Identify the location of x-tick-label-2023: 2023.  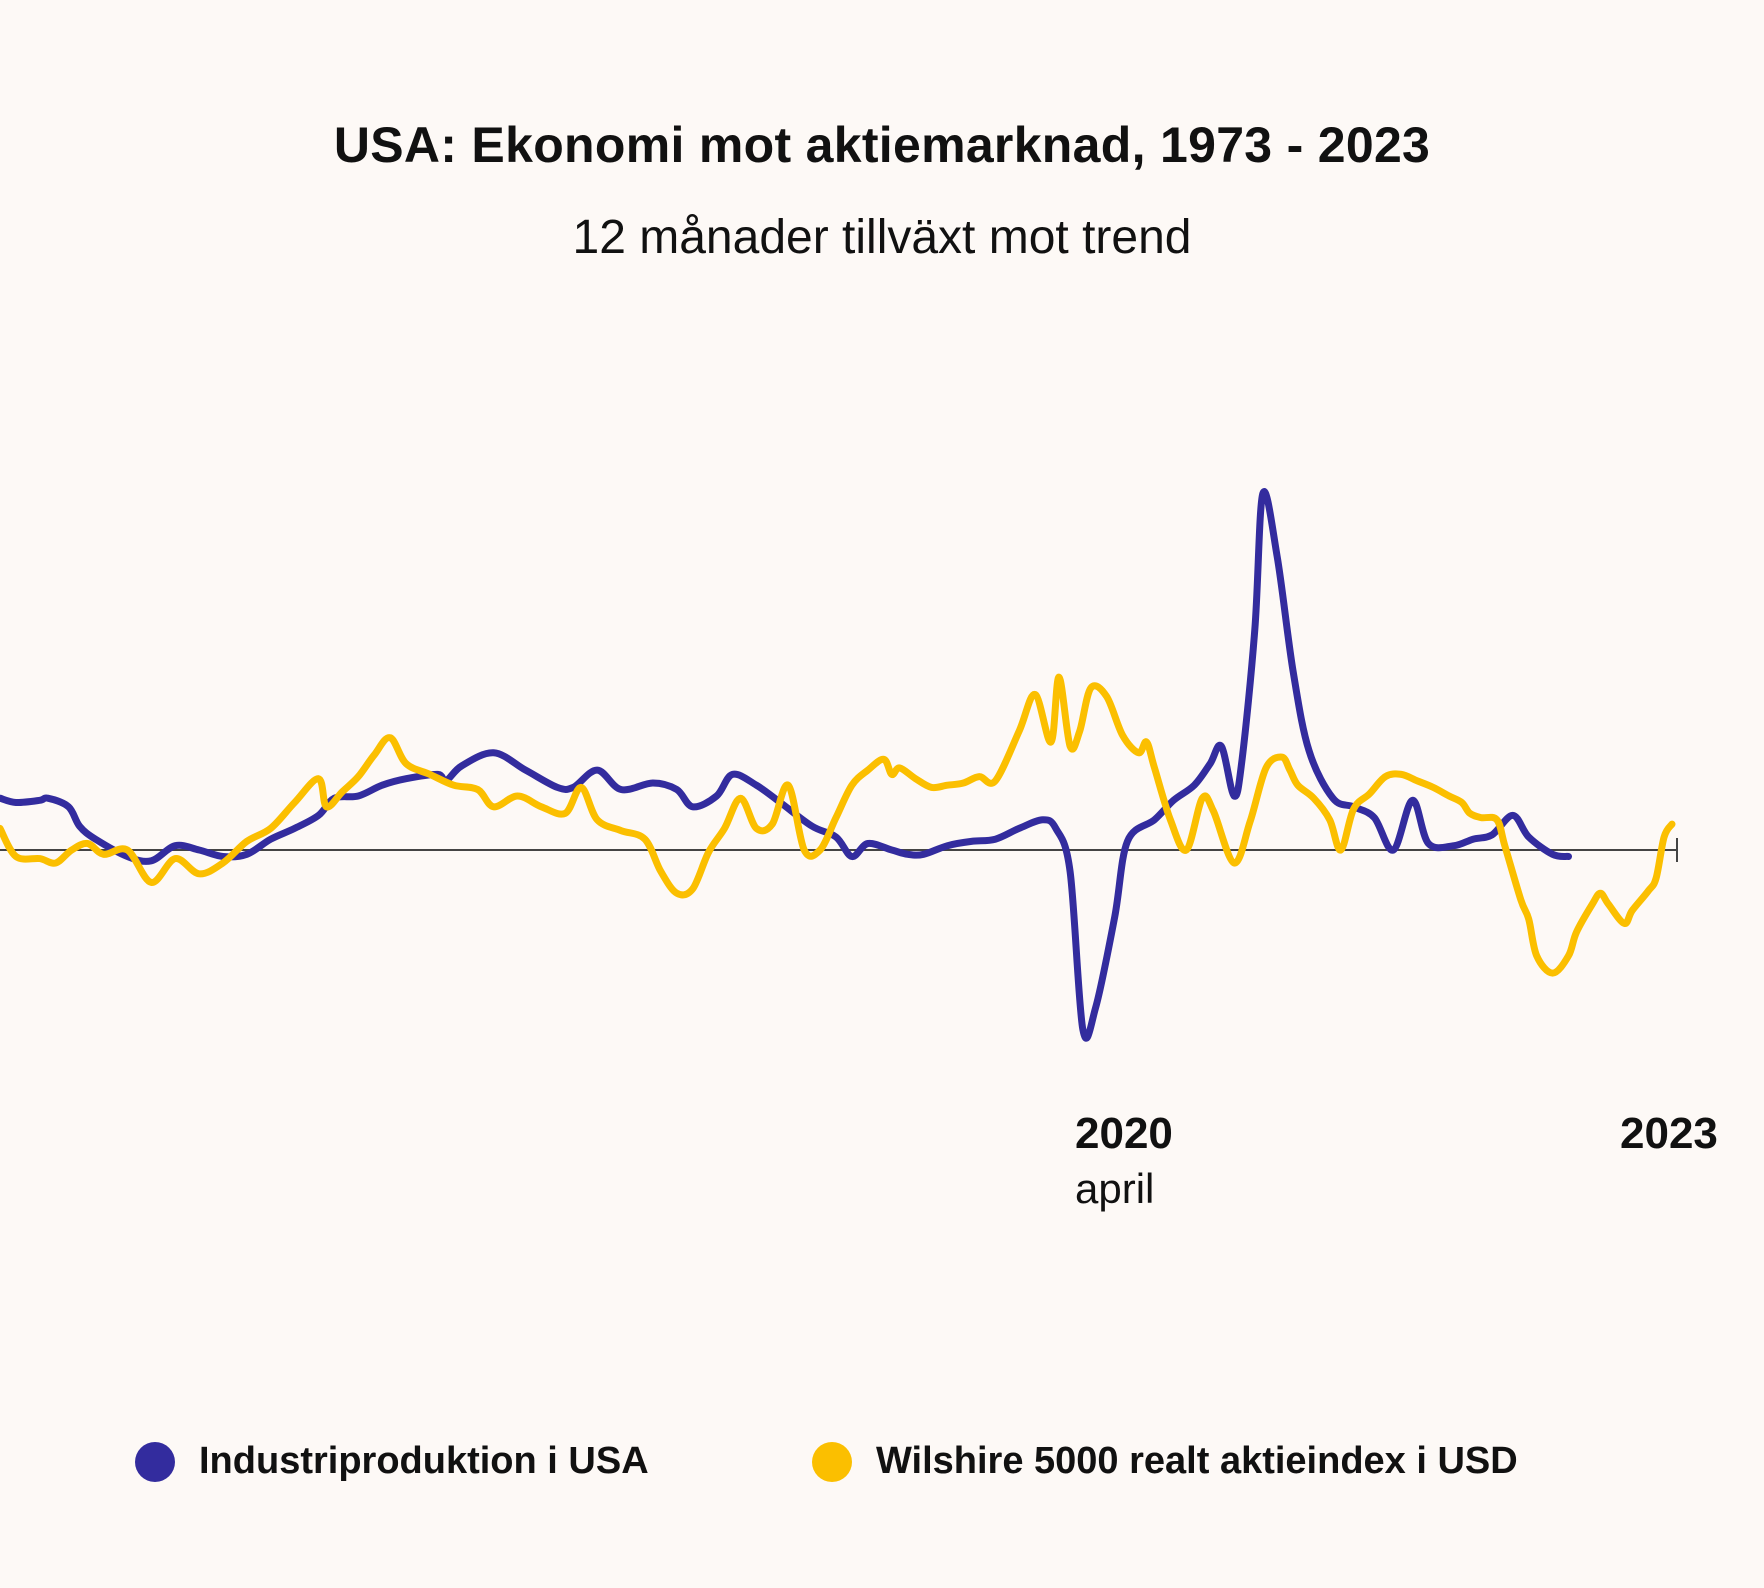
(1669, 1133).